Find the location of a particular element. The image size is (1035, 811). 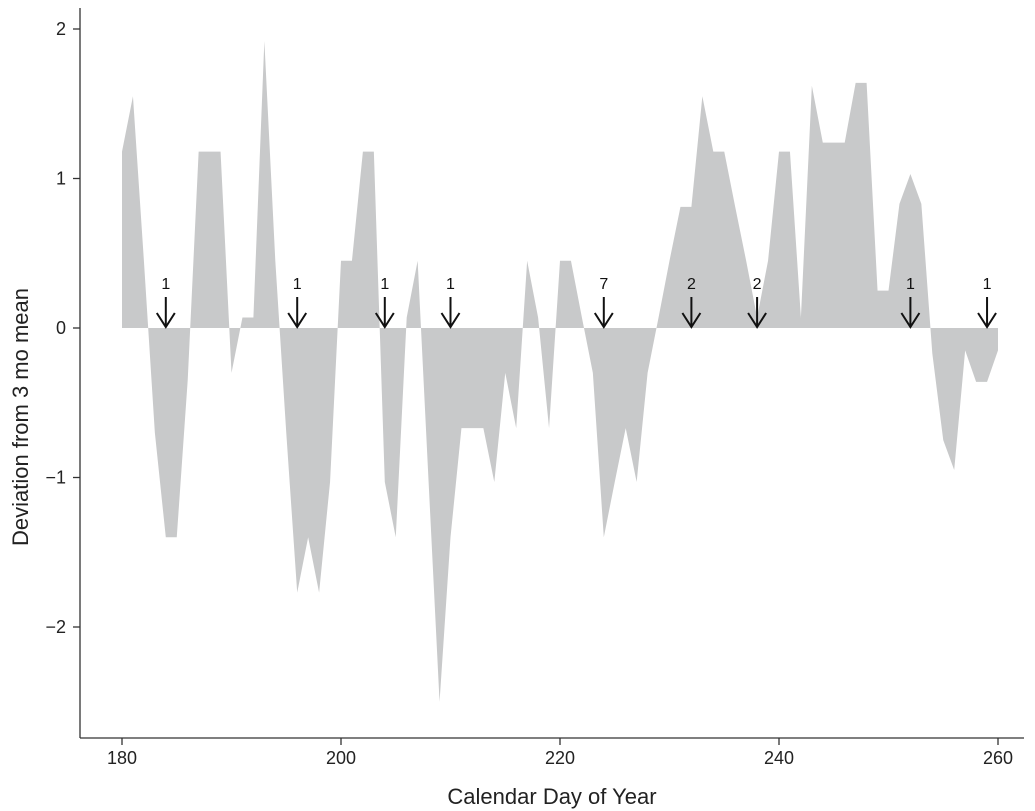

event-count-label: 7 is located at coordinates (603, 284).